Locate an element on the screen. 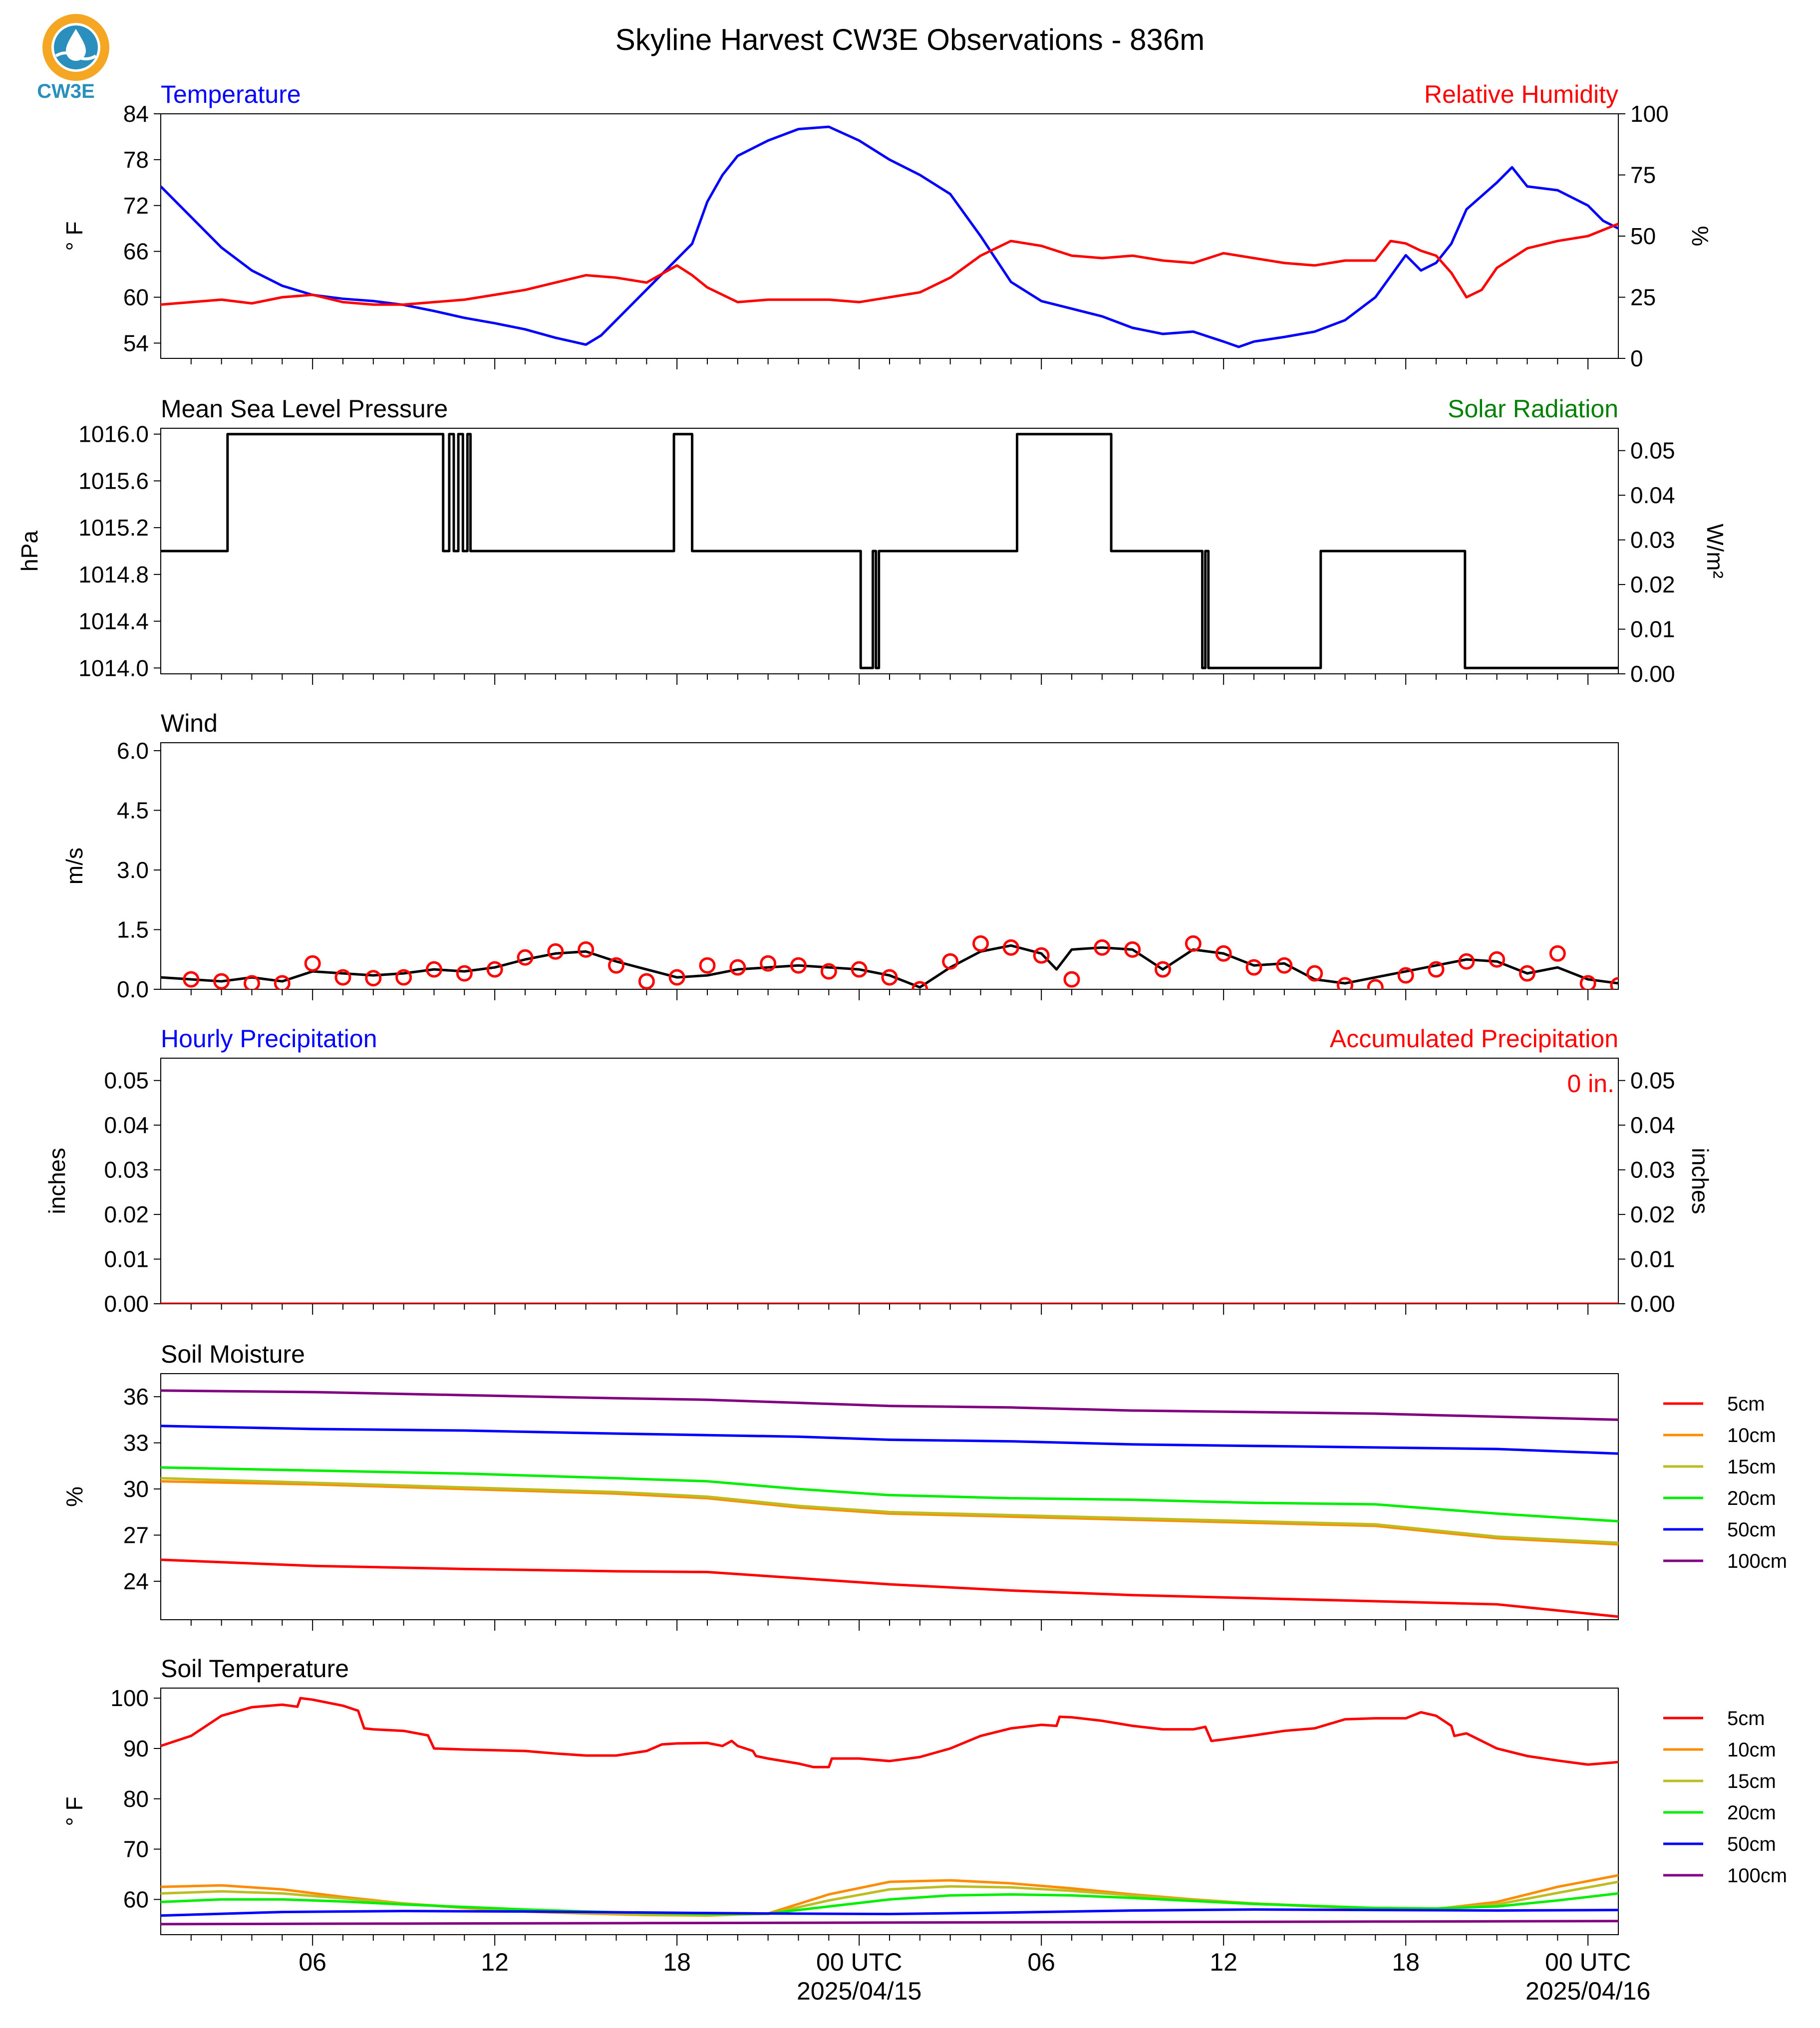 This screenshot has height=2028, width=1820. y-tick-label: 24 is located at coordinates (136, 1581).